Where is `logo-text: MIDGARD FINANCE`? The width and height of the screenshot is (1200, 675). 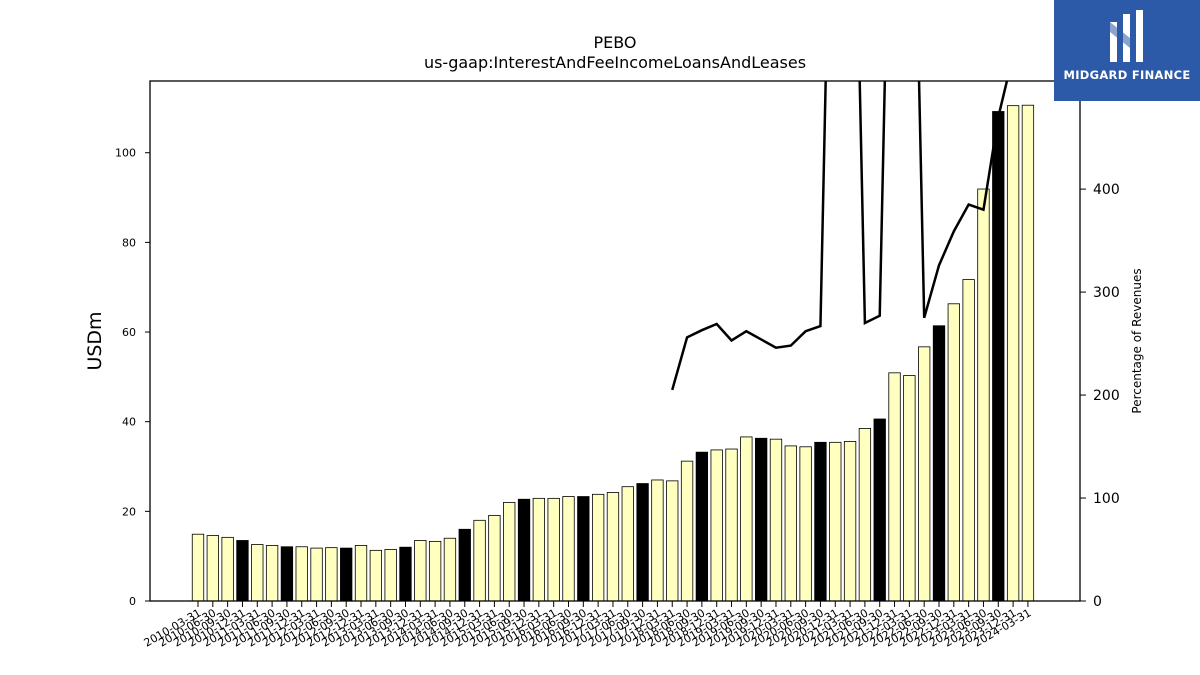
logo-text: MIDGARD FINANCE is located at coordinates (1127, 75).